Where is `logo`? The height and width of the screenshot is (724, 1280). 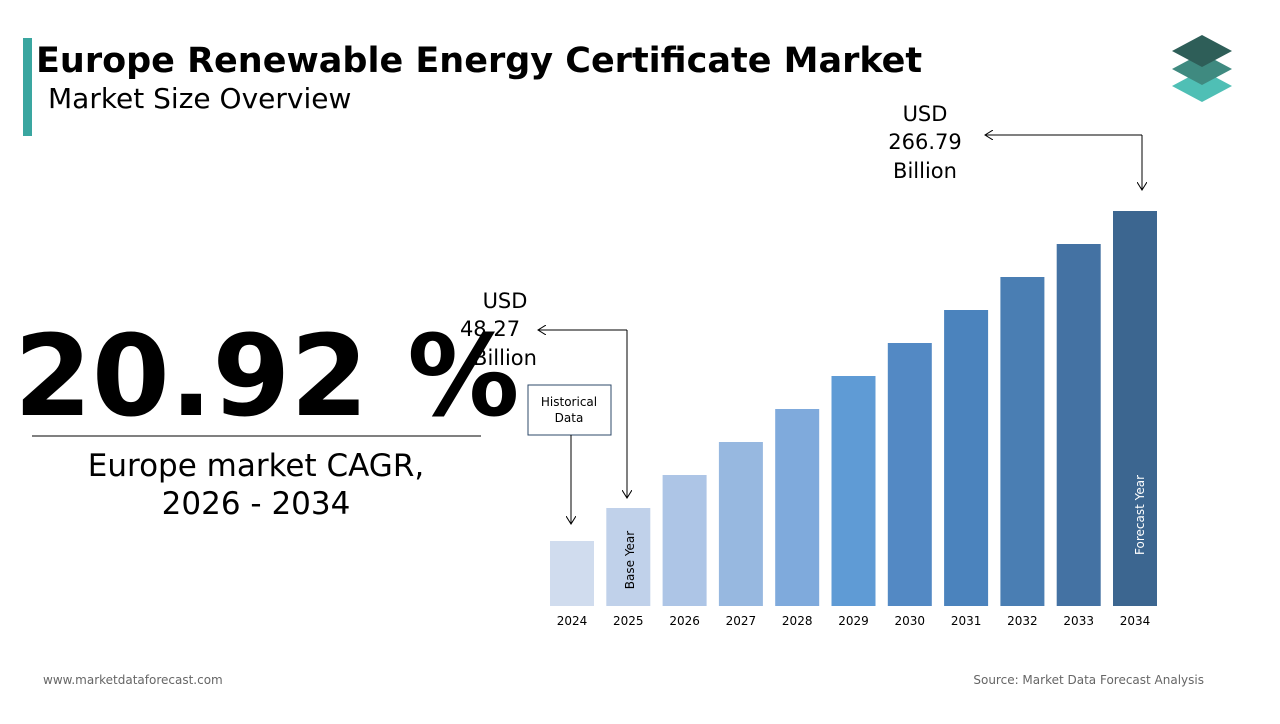 logo is located at coordinates (1202, 68).